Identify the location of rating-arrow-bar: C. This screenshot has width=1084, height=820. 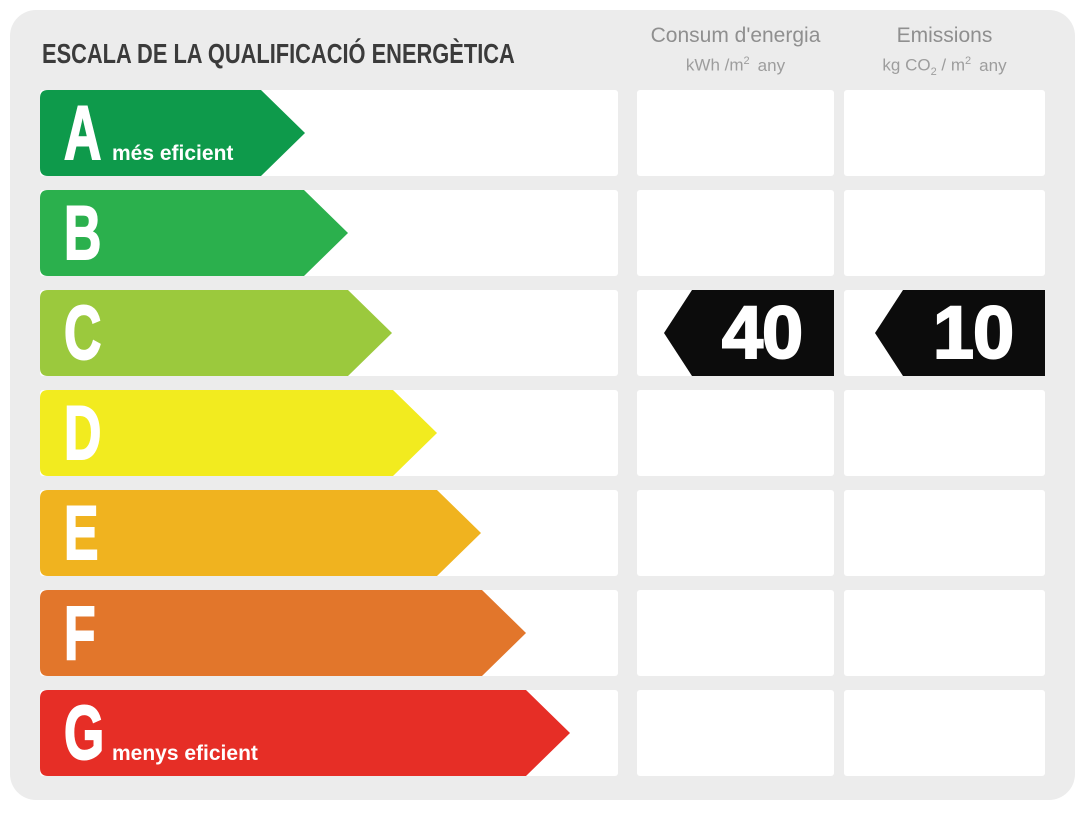
(216, 333).